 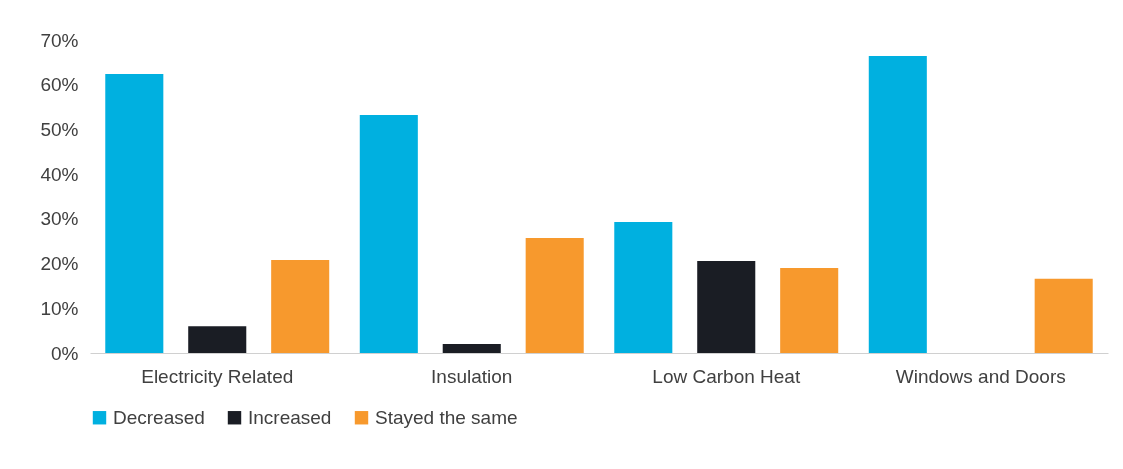 I want to click on x-tick-label: Insulation, so click(x=472, y=376).